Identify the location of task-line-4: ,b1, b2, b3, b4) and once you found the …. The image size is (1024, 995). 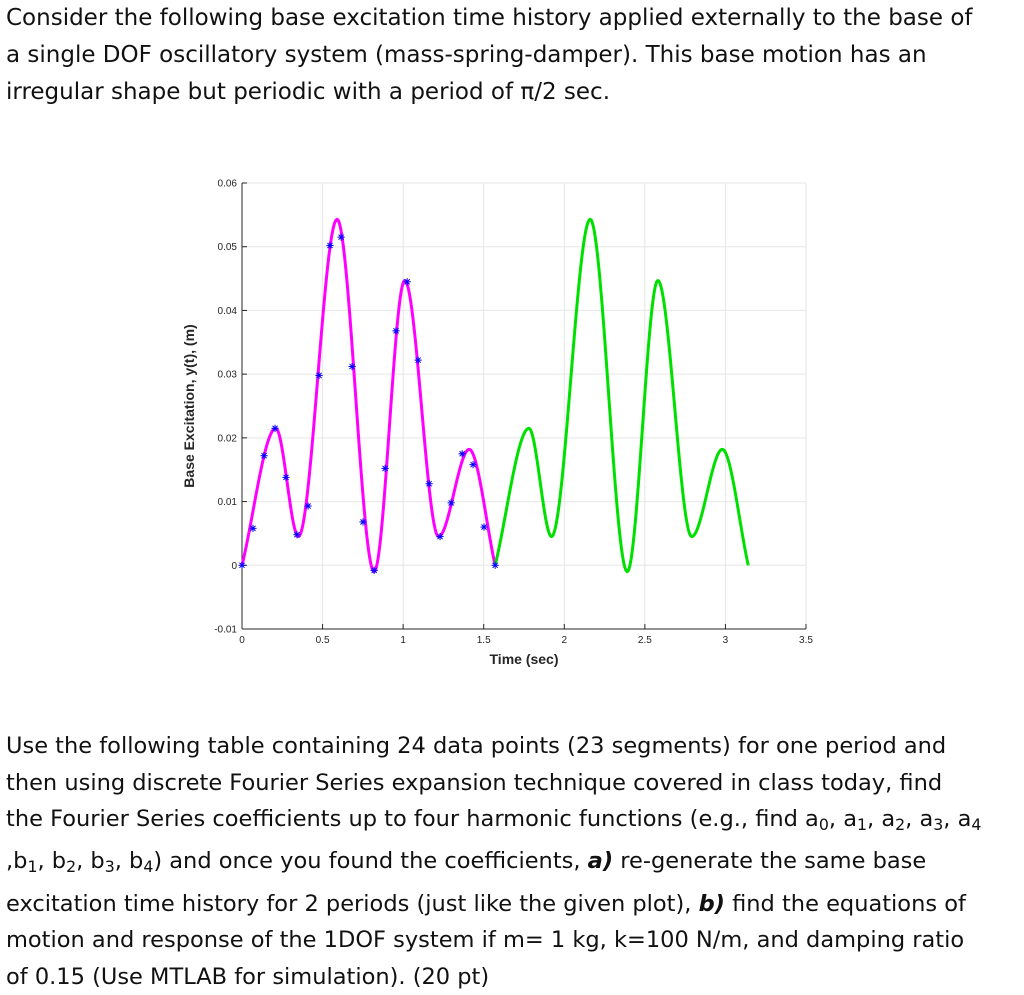
(466, 862).